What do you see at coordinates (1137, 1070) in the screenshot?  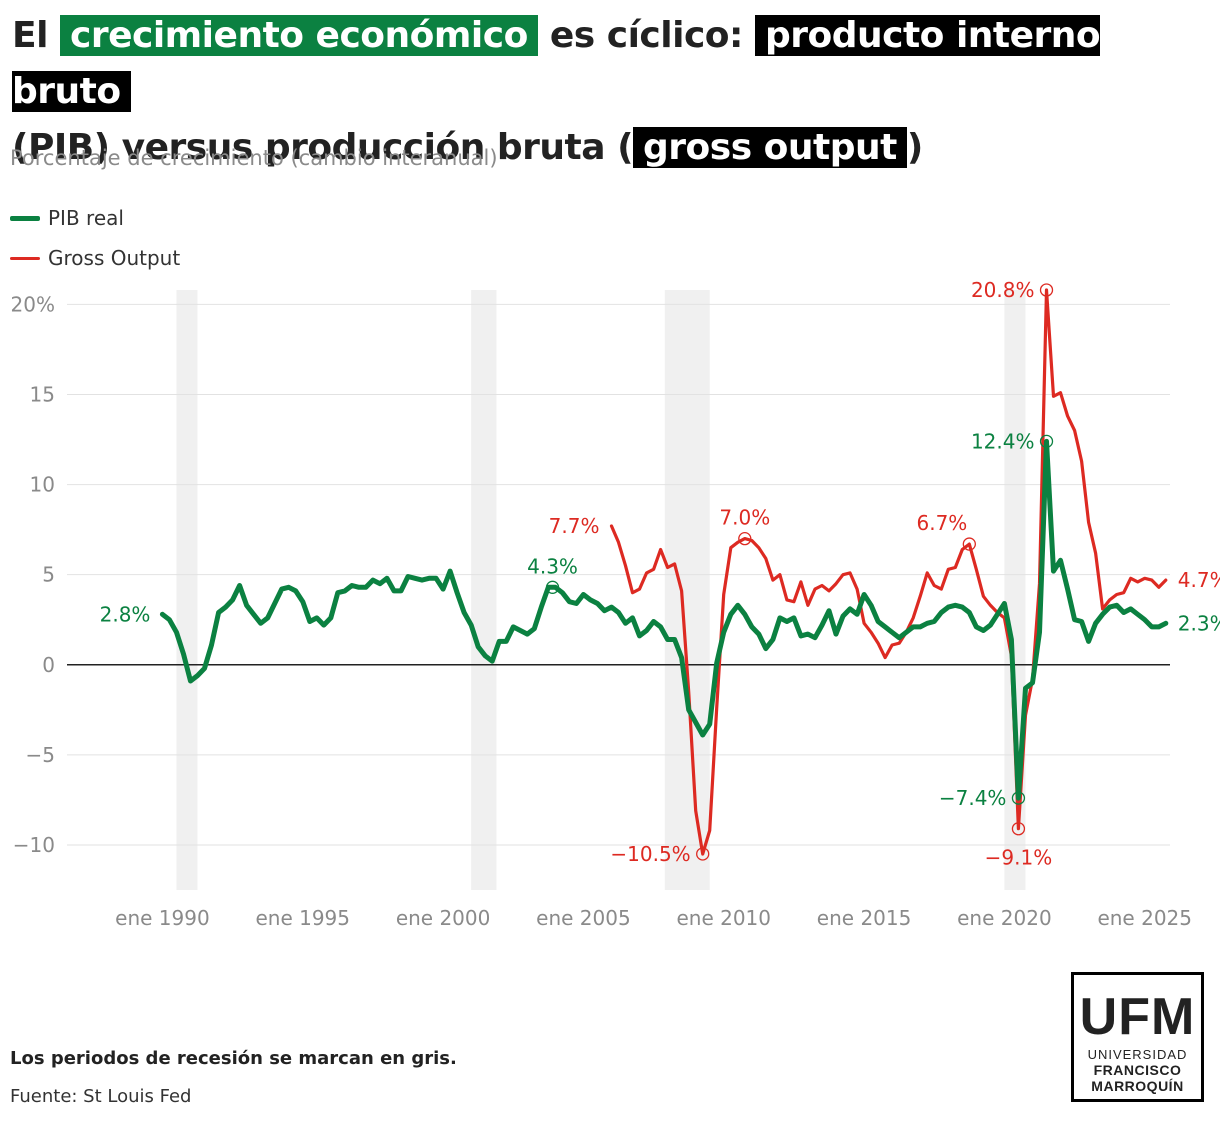 I see `logo-line-2: FRANCISCO` at bounding box center [1137, 1070].